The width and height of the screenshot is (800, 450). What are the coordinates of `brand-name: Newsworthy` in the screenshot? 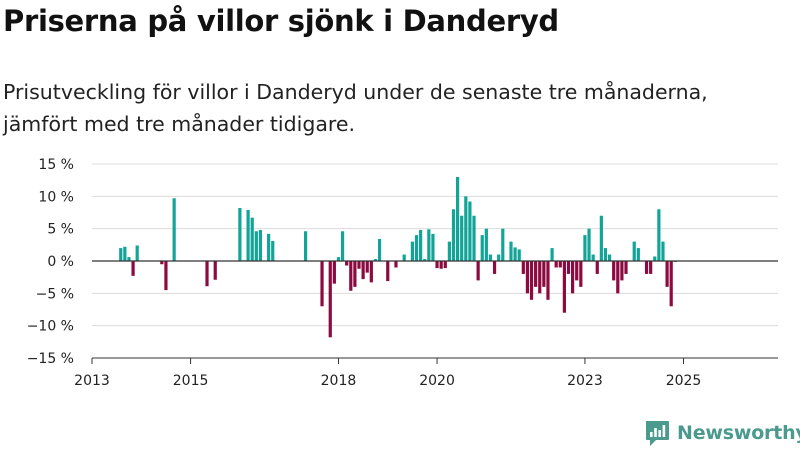 It's located at (738, 433).